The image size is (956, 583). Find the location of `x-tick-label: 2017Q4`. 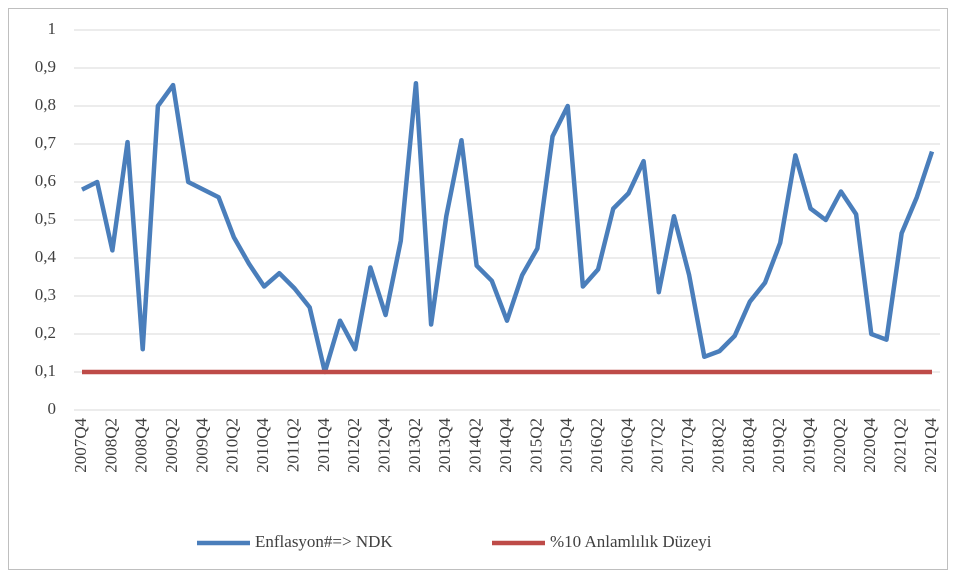

x-tick-label: 2017Q4 is located at coordinates (687, 445).